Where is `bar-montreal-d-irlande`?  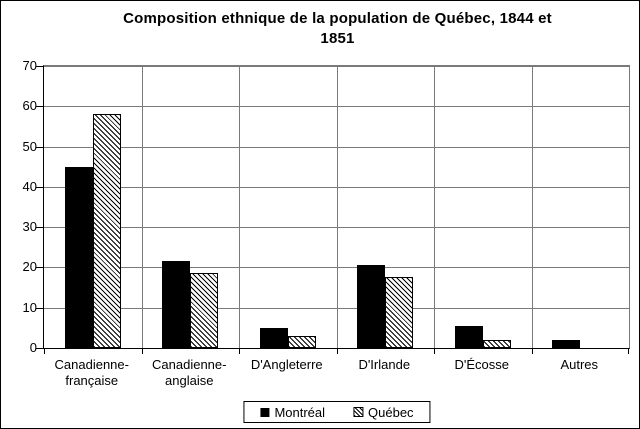 bar-montreal-d-irlande is located at coordinates (371, 306).